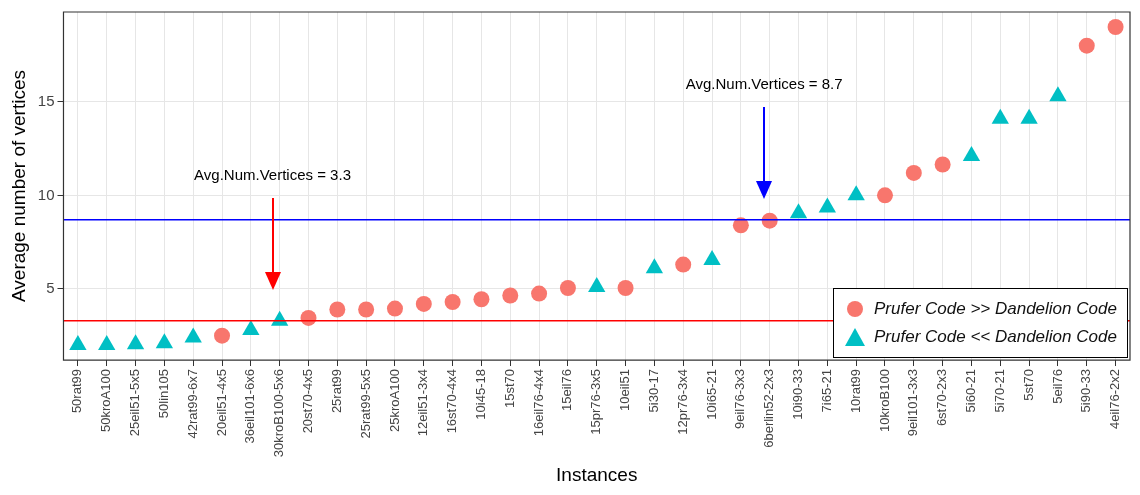 The height and width of the screenshot is (495, 1140). I want to click on x-tick-label: 25rat99, so click(336, 391).